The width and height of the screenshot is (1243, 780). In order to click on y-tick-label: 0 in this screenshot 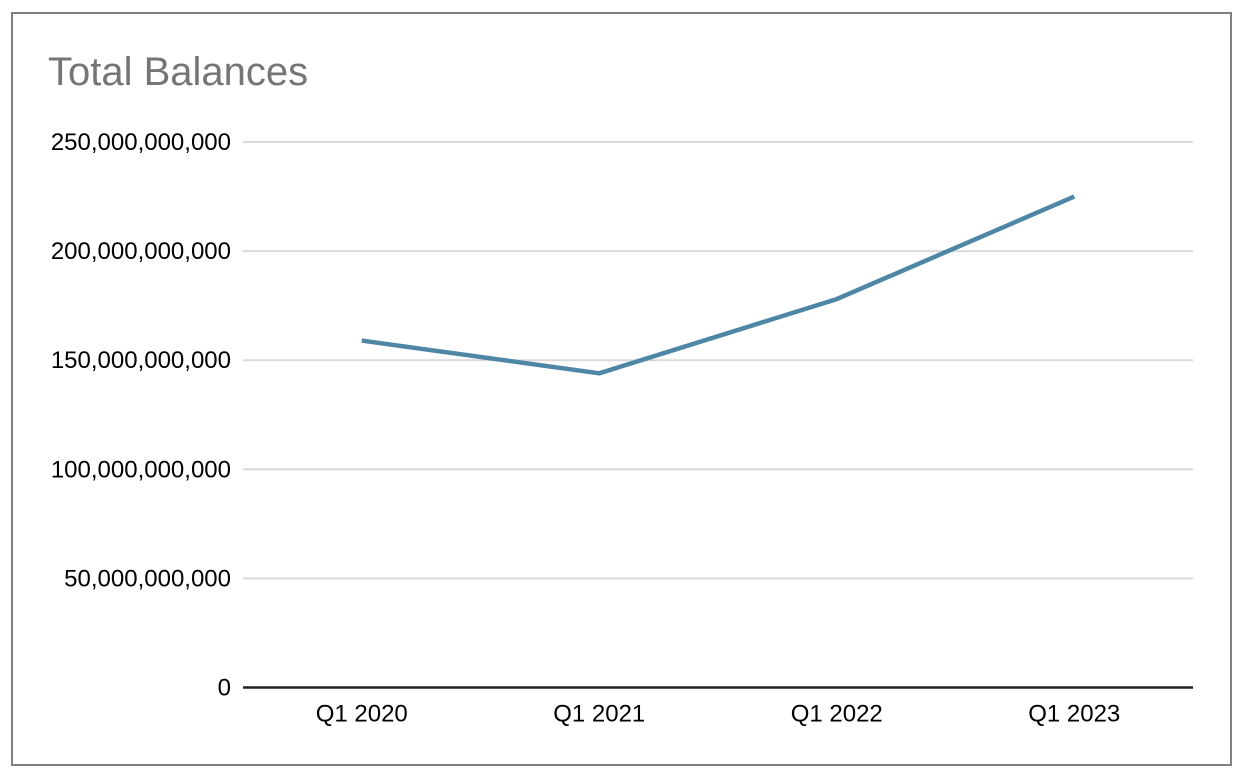, I will do `click(224, 688)`.